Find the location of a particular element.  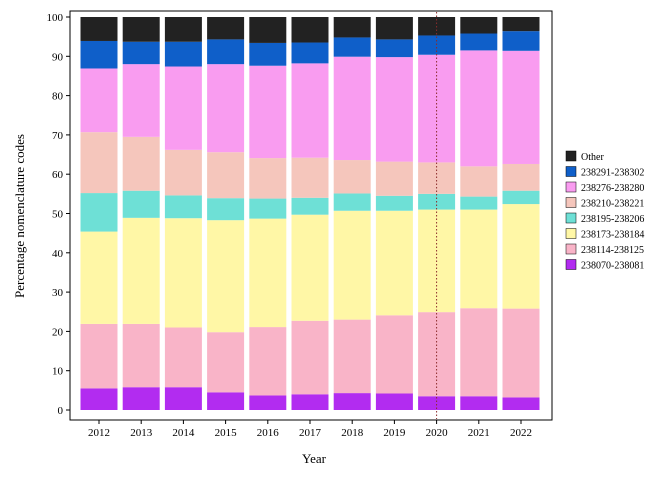

legend-label-238070-238081: 238070-238081 is located at coordinates (612, 266).